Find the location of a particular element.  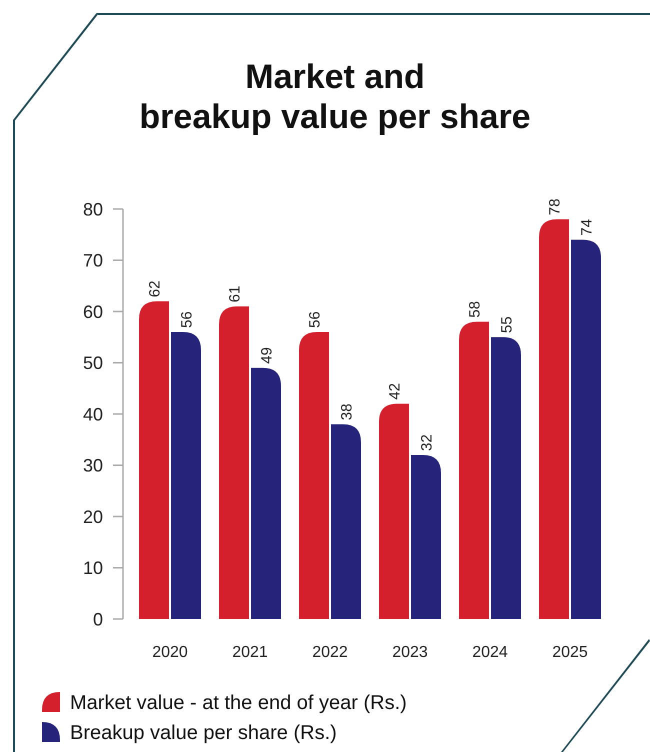

data-label: 74 is located at coordinates (587, 227).